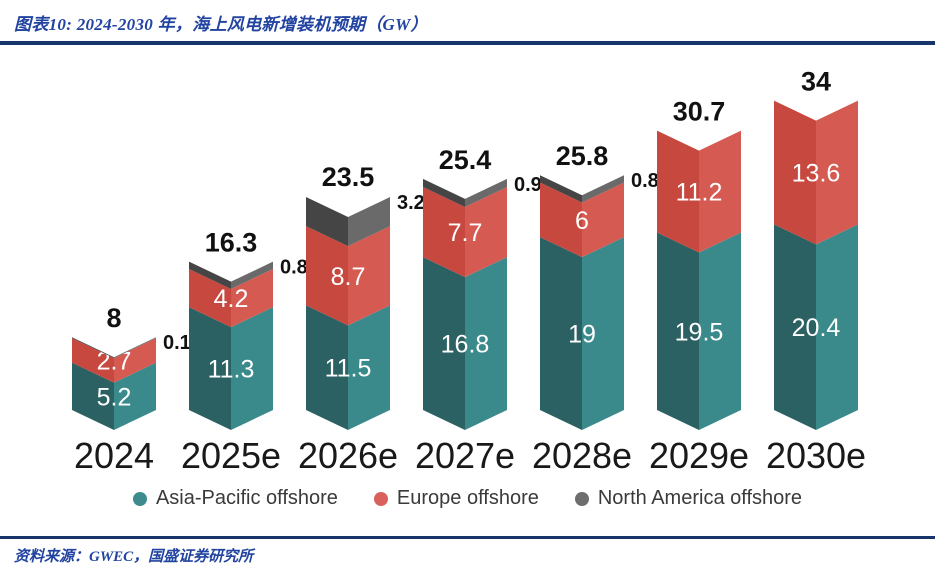  What do you see at coordinates (816, 173) in the screenshot?
I see `segment-value-label: 13.6` at bounding box center [816, 173].